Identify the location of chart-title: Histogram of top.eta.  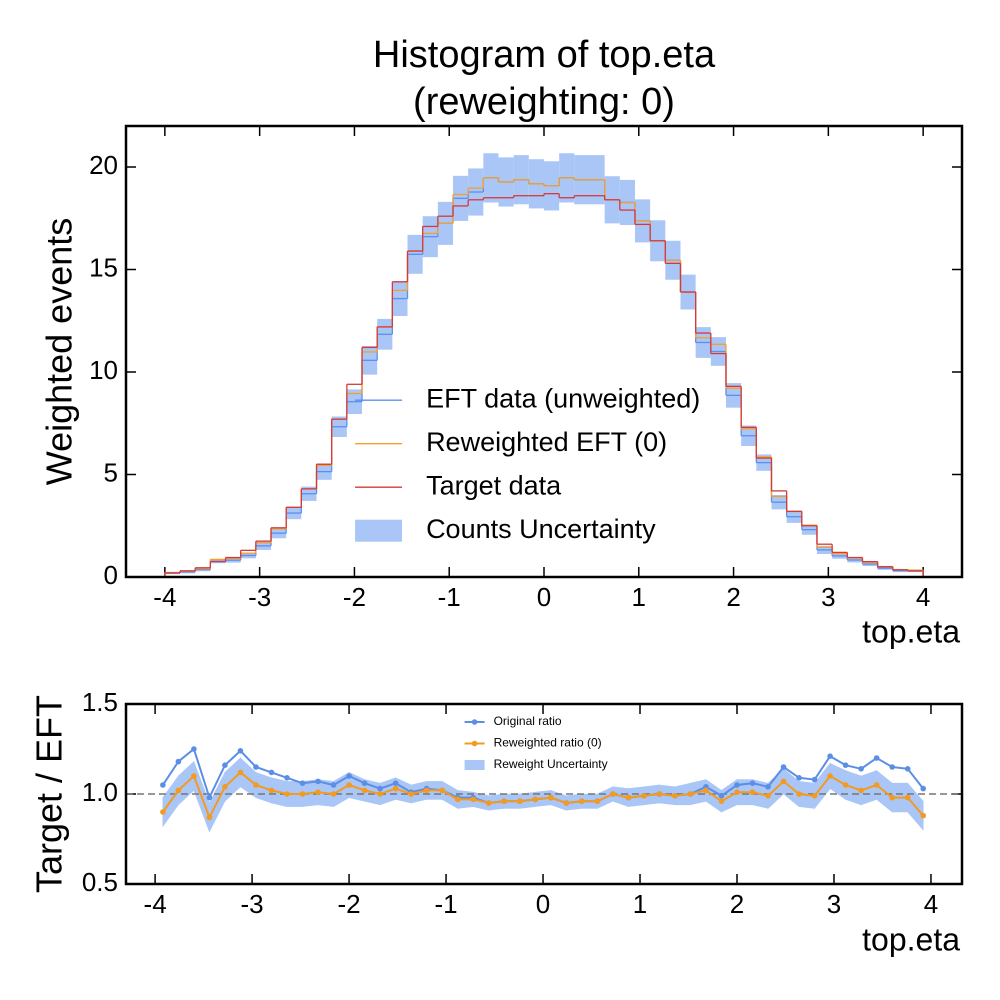
(544, 55).